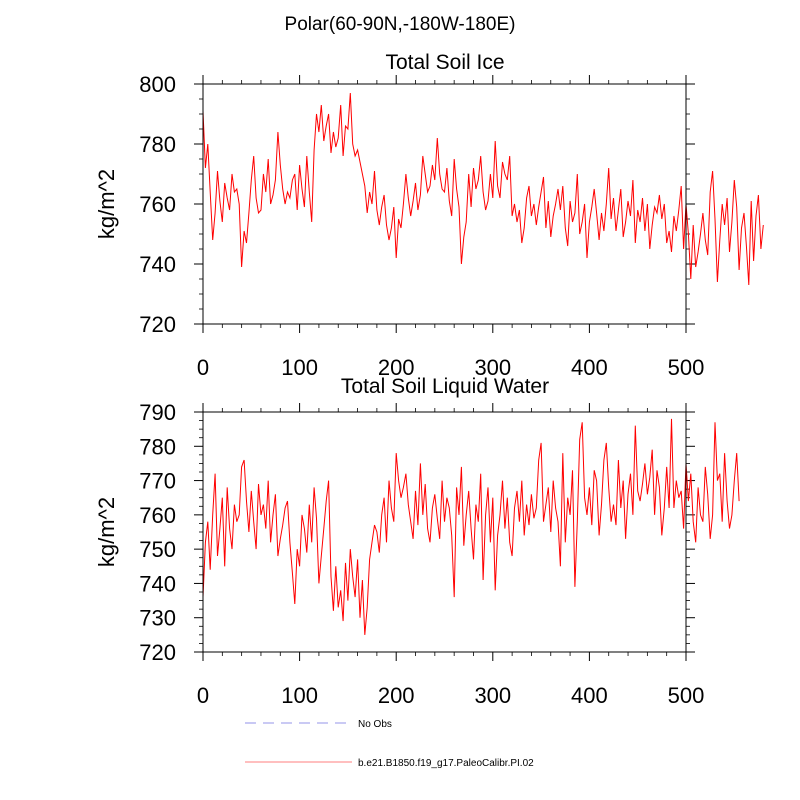 Image resolution: width=800 pixels, height=800 pixels. What do you see at coordinates (589, 367) in the screenshot?
I see `soil-ice-xtick-label-400: 400` at bounding box center [589, 367].